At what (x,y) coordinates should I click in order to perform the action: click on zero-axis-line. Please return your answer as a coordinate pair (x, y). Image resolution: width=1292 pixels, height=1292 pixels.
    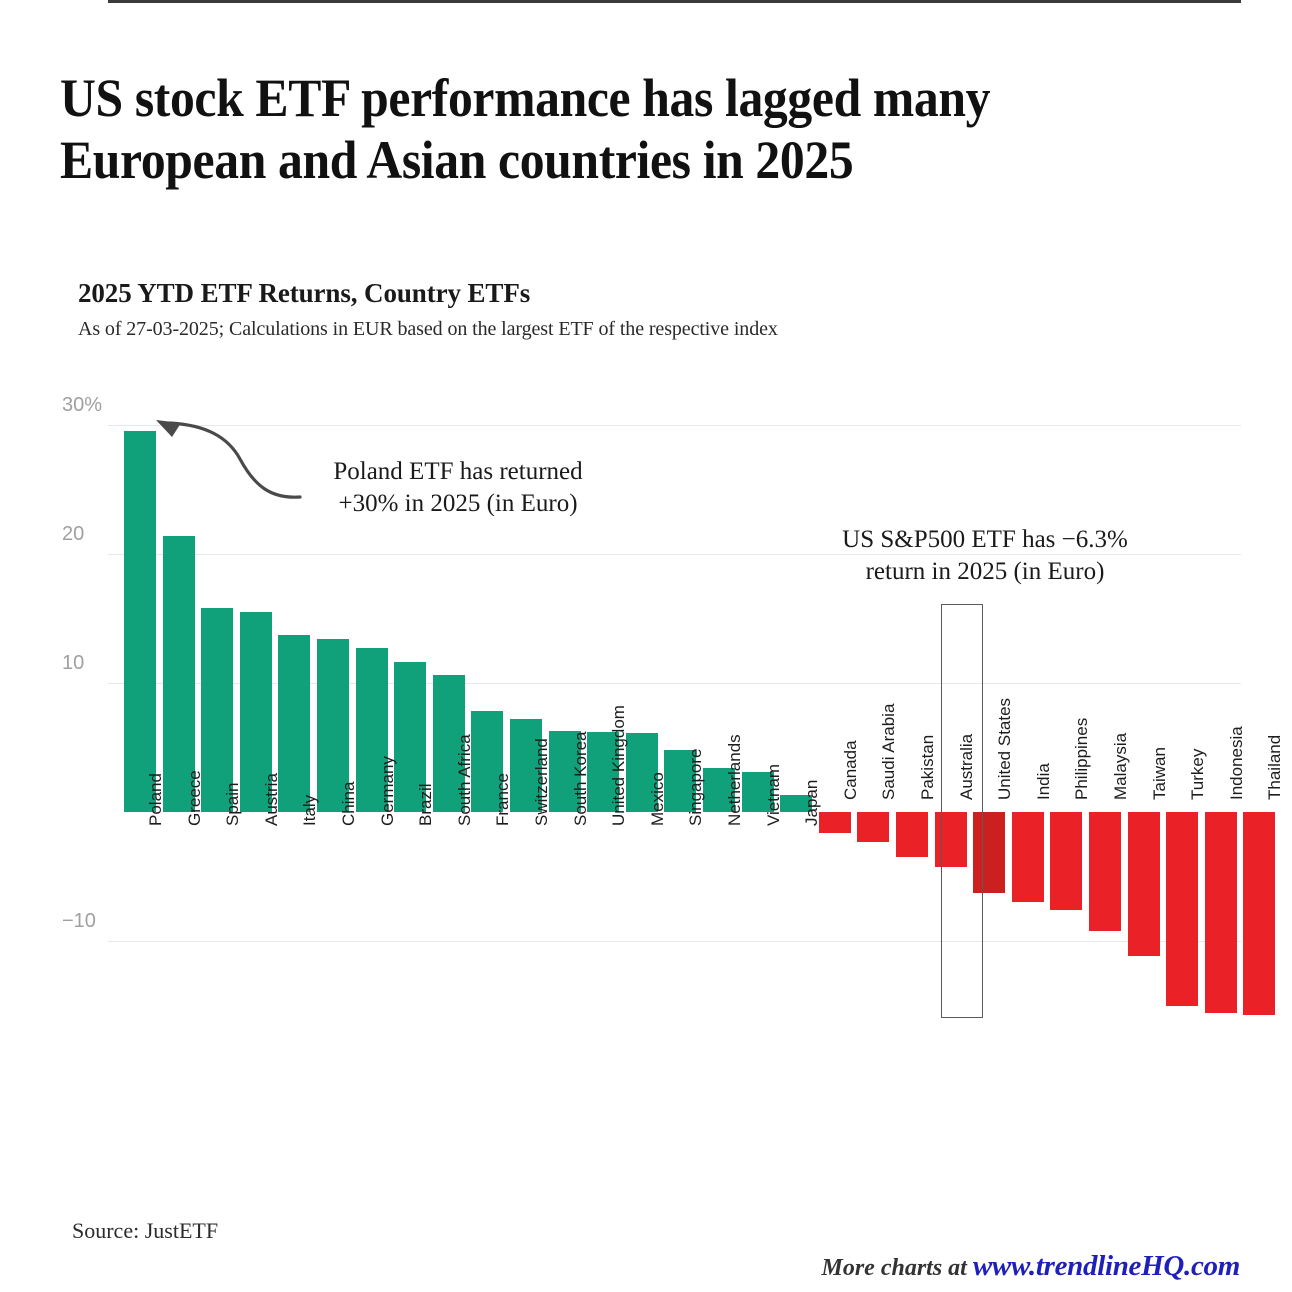
    Looking at the image, I should click on (674, 1).